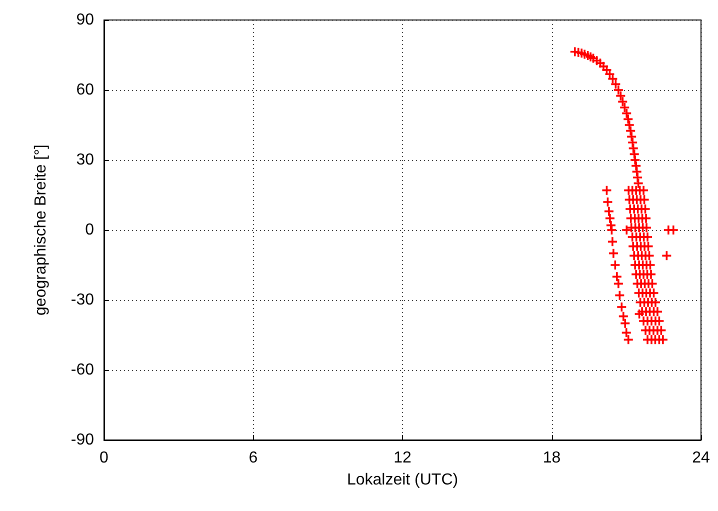 The height and width of the screenshot is (511, 718). Describe the element at coordinates (41, 230) in the screenshot. I see `y-axis-title: geographische Breite [°]` at that location.